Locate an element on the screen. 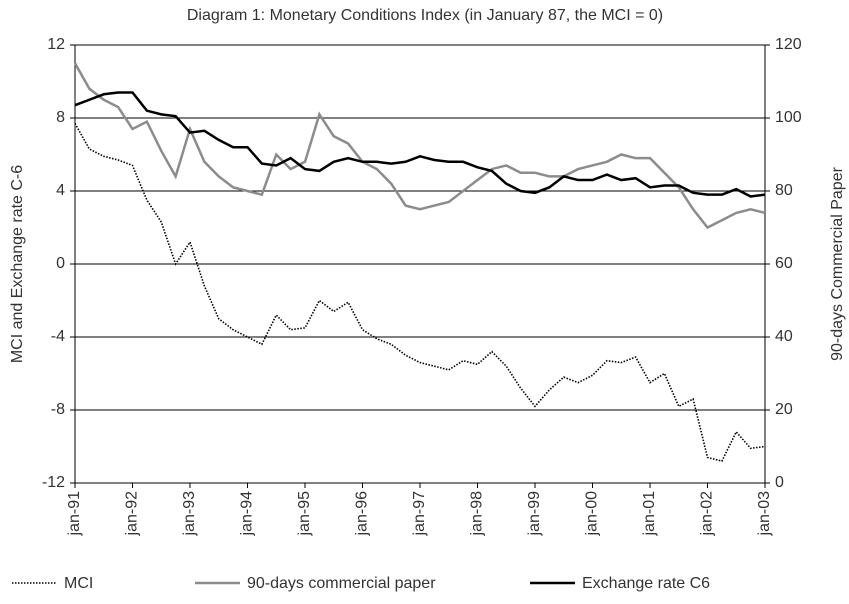 The width and height of the screenshot is (849, 604). y-tick-label: 0 is located at coordinates (60, 263).